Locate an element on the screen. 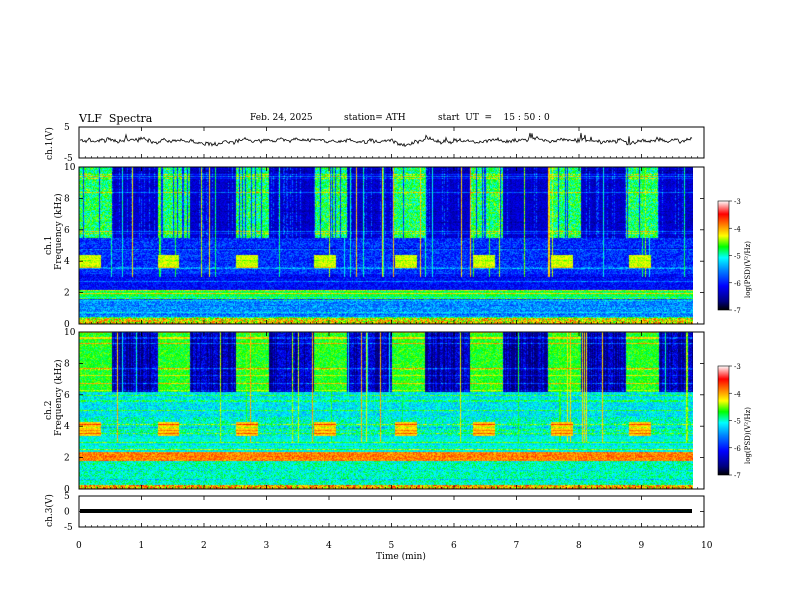 The width and height of the screenshot is (792, 612). chart-title: VLF Spectra is located at coordinates (116, 118).